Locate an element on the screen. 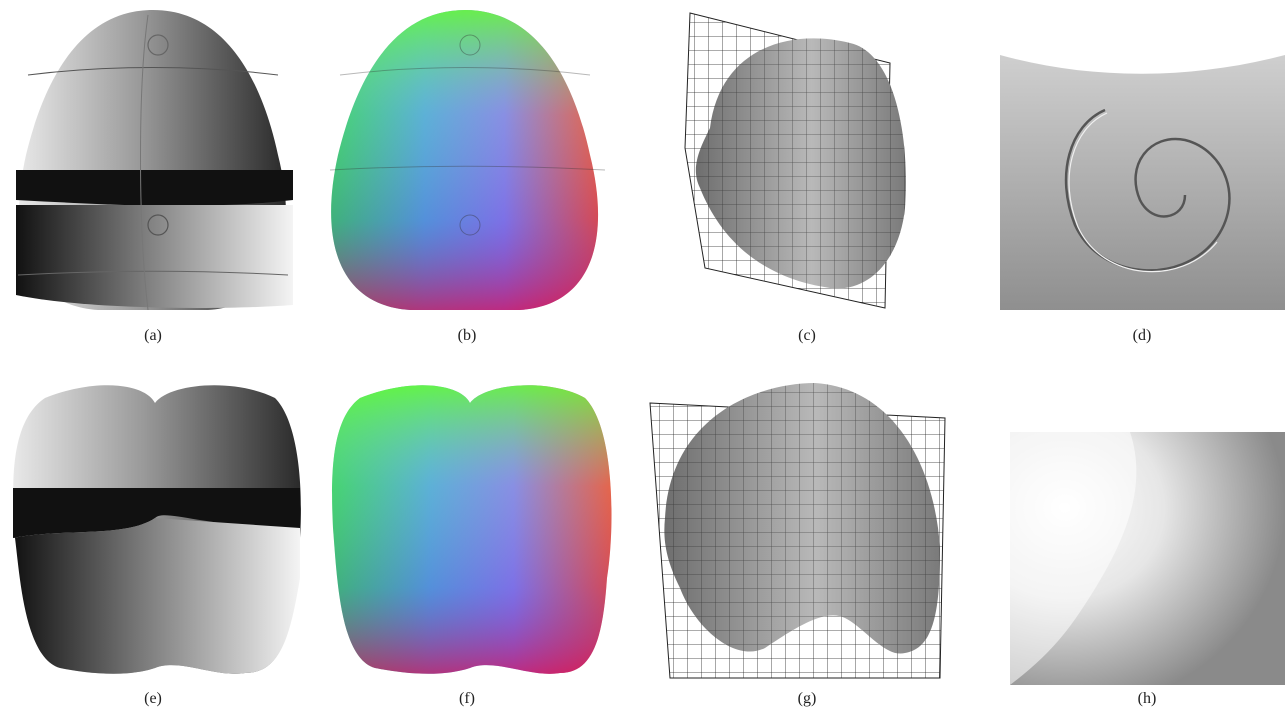  panel-g-mesh is located at coordinates (805, 530).